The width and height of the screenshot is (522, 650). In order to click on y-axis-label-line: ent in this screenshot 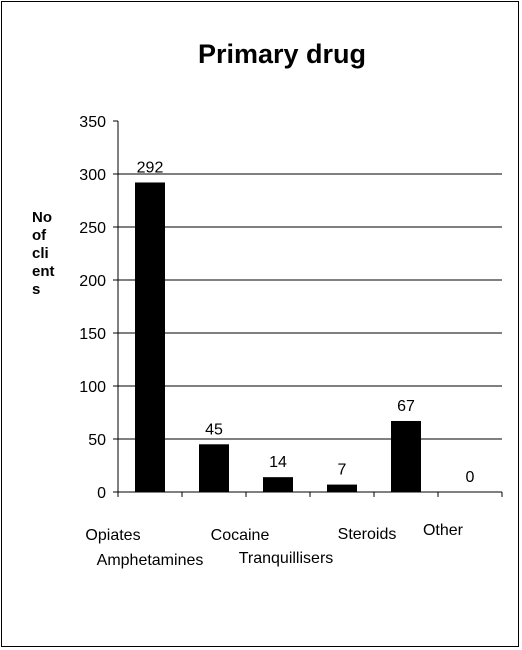, I will do `click(43, 271)`.